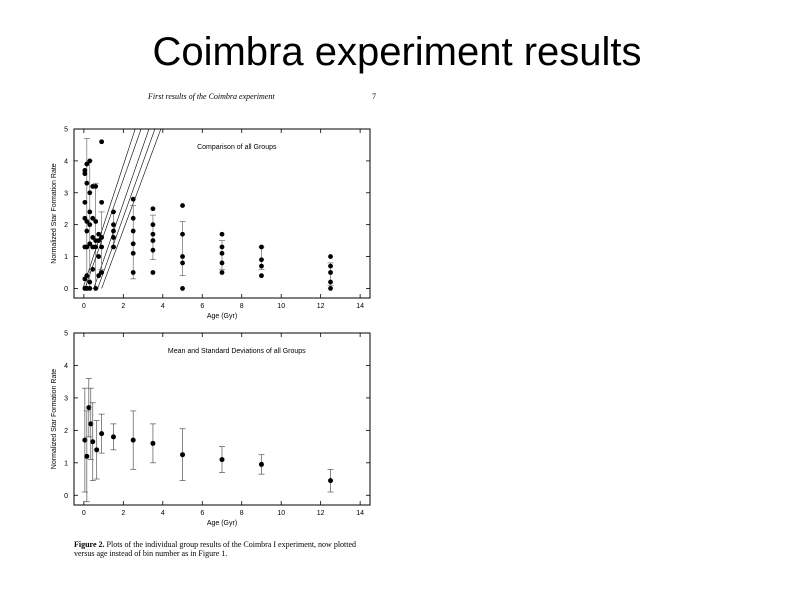 The height and width of the screenshot is (595, 794). I want to click on y-tick-label: 3, so click(66, 398).